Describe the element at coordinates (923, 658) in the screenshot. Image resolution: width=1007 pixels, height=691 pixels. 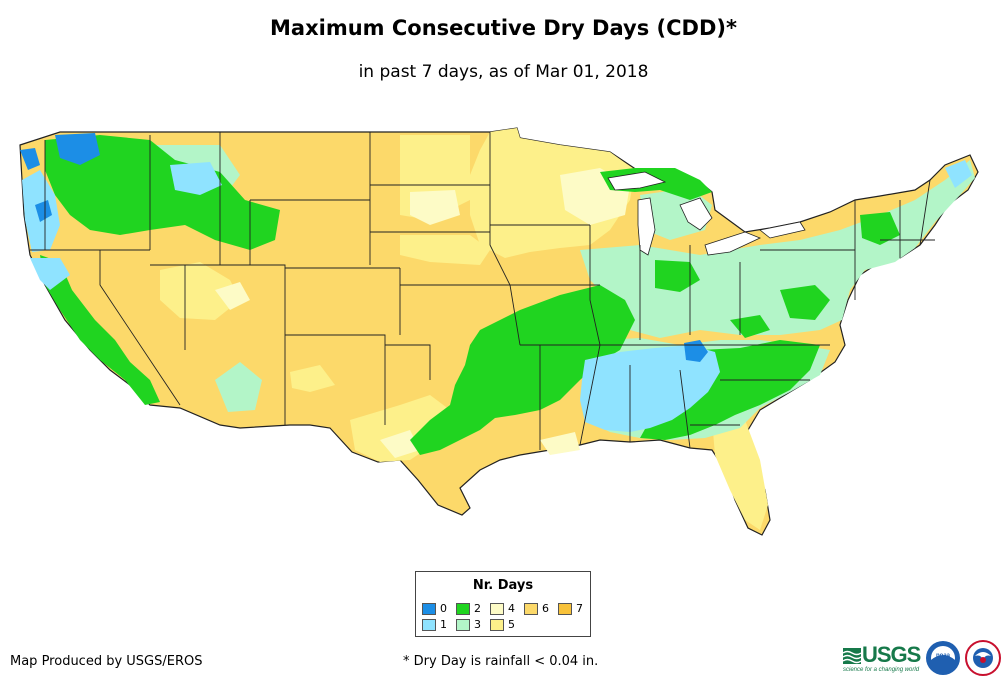
I see `agency-logos: USGS science for a changing world noaa` at that location.